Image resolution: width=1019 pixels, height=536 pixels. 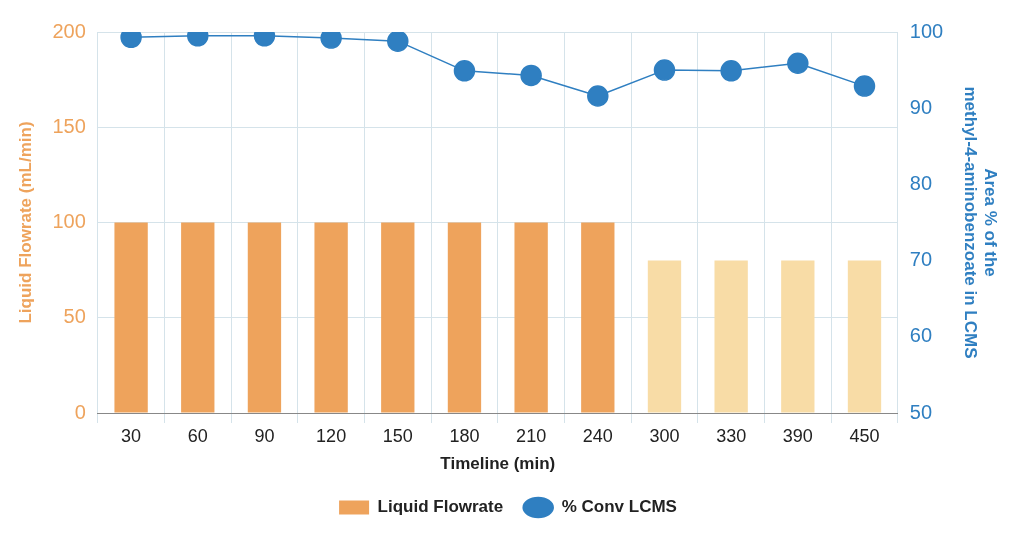 I want to click on y-tick-label: 200, so click(x=69, y=30).